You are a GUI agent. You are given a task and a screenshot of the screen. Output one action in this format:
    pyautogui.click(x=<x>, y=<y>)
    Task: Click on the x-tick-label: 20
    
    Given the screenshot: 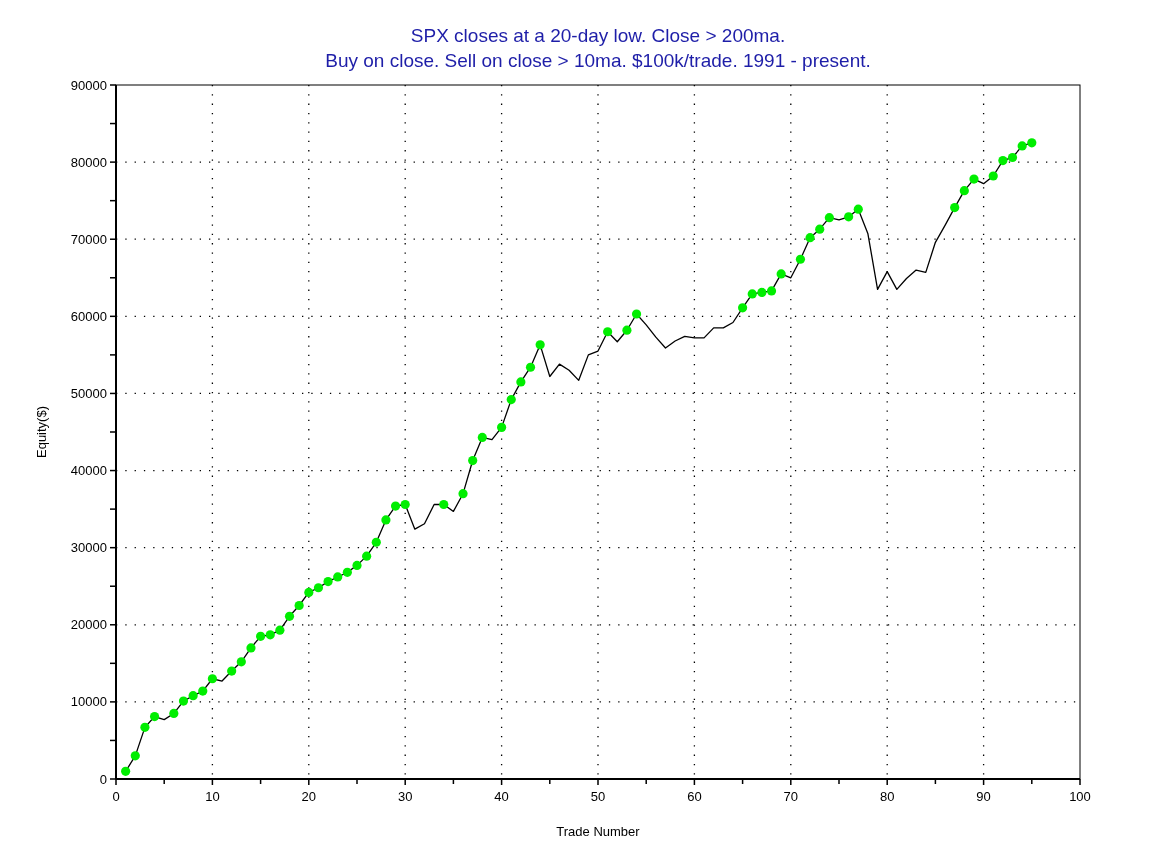 What is the action you would take?
    pyautogui.click(x=309, y=796)
    